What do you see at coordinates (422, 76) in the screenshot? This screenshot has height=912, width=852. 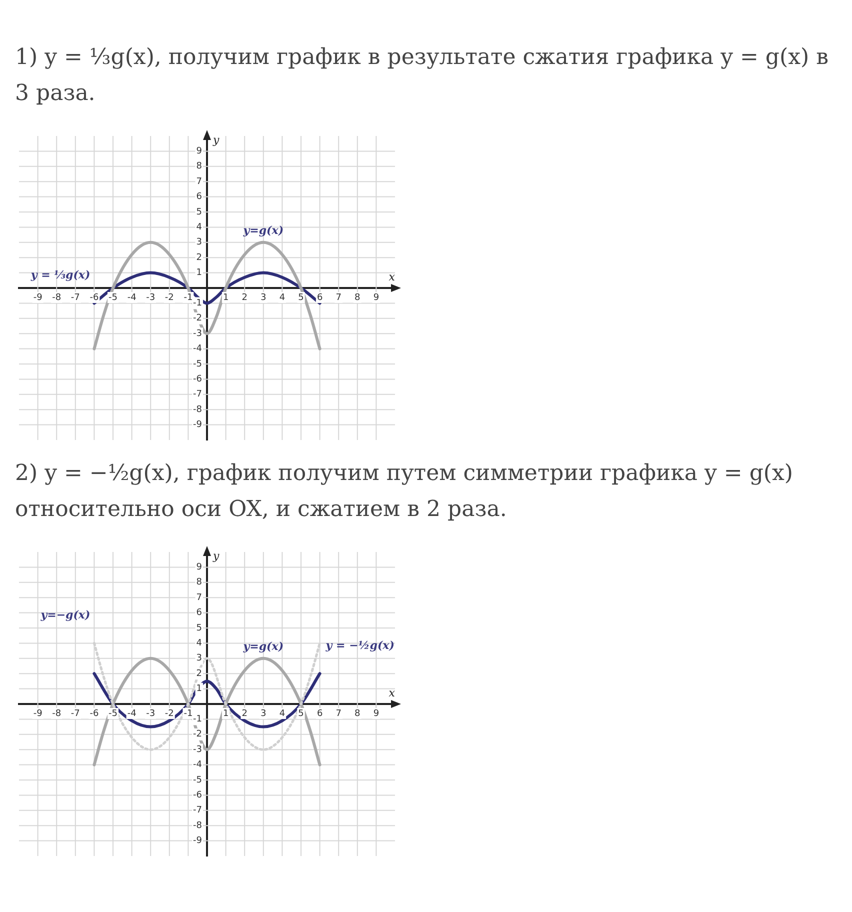 I see `chart-title: 1) y = ⅓g(x), получим график в результате сжатия графика y = g(x) в 3 раза.` at bounding box center [422, 76].